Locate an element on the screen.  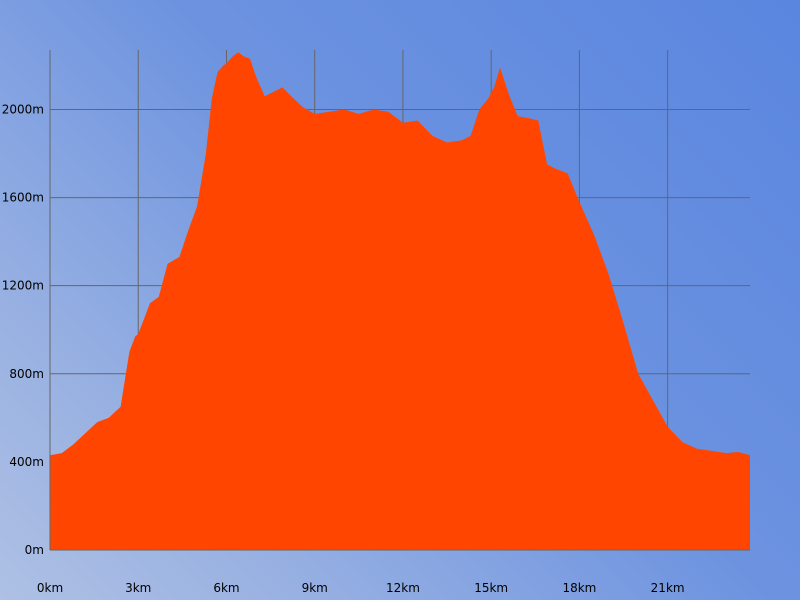
x-tick-label: 21km is located at coordinates (668, 588).